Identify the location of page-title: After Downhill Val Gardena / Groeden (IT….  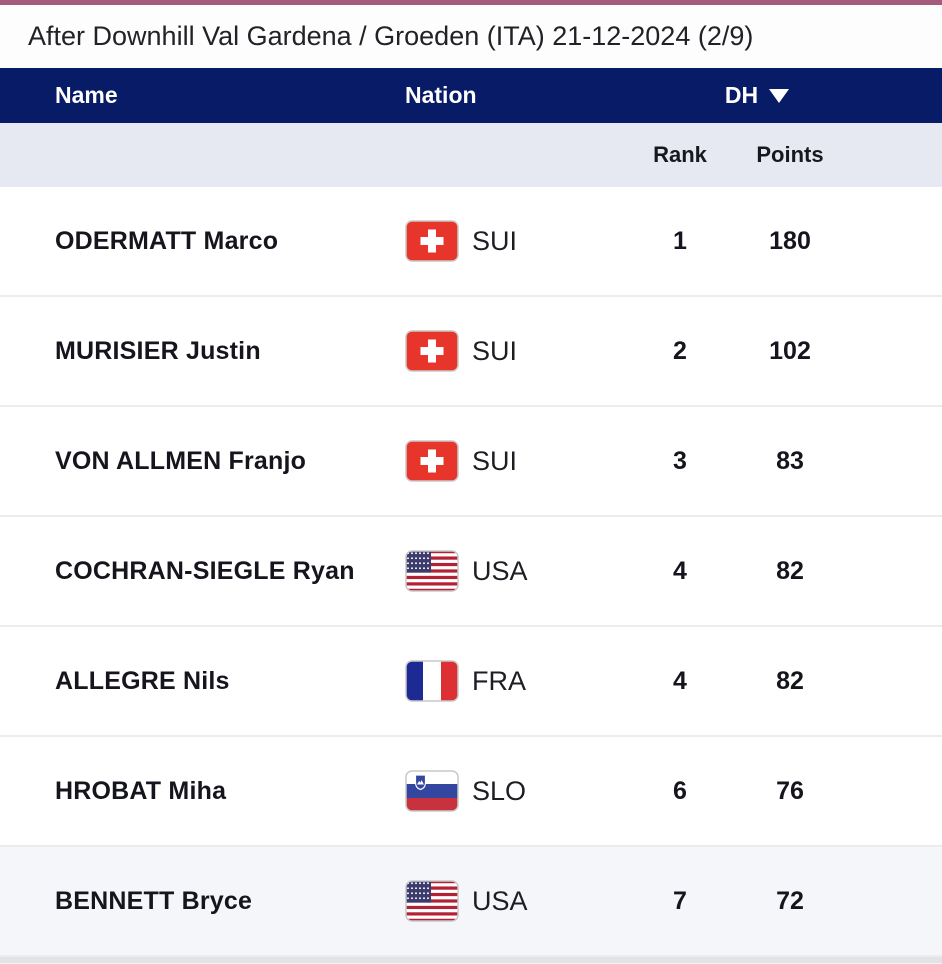
(471, 36).